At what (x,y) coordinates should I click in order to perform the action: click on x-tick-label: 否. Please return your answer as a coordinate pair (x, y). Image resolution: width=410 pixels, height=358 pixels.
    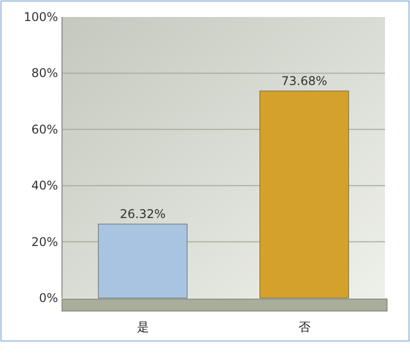
    Looking at the image, I should click on (304, 327).